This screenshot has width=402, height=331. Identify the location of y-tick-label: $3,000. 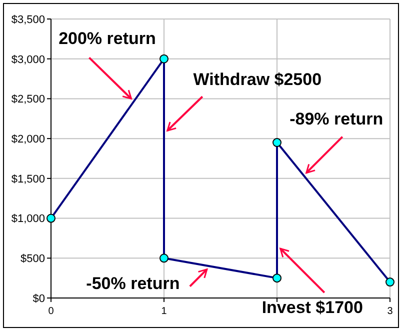
(28, 60).